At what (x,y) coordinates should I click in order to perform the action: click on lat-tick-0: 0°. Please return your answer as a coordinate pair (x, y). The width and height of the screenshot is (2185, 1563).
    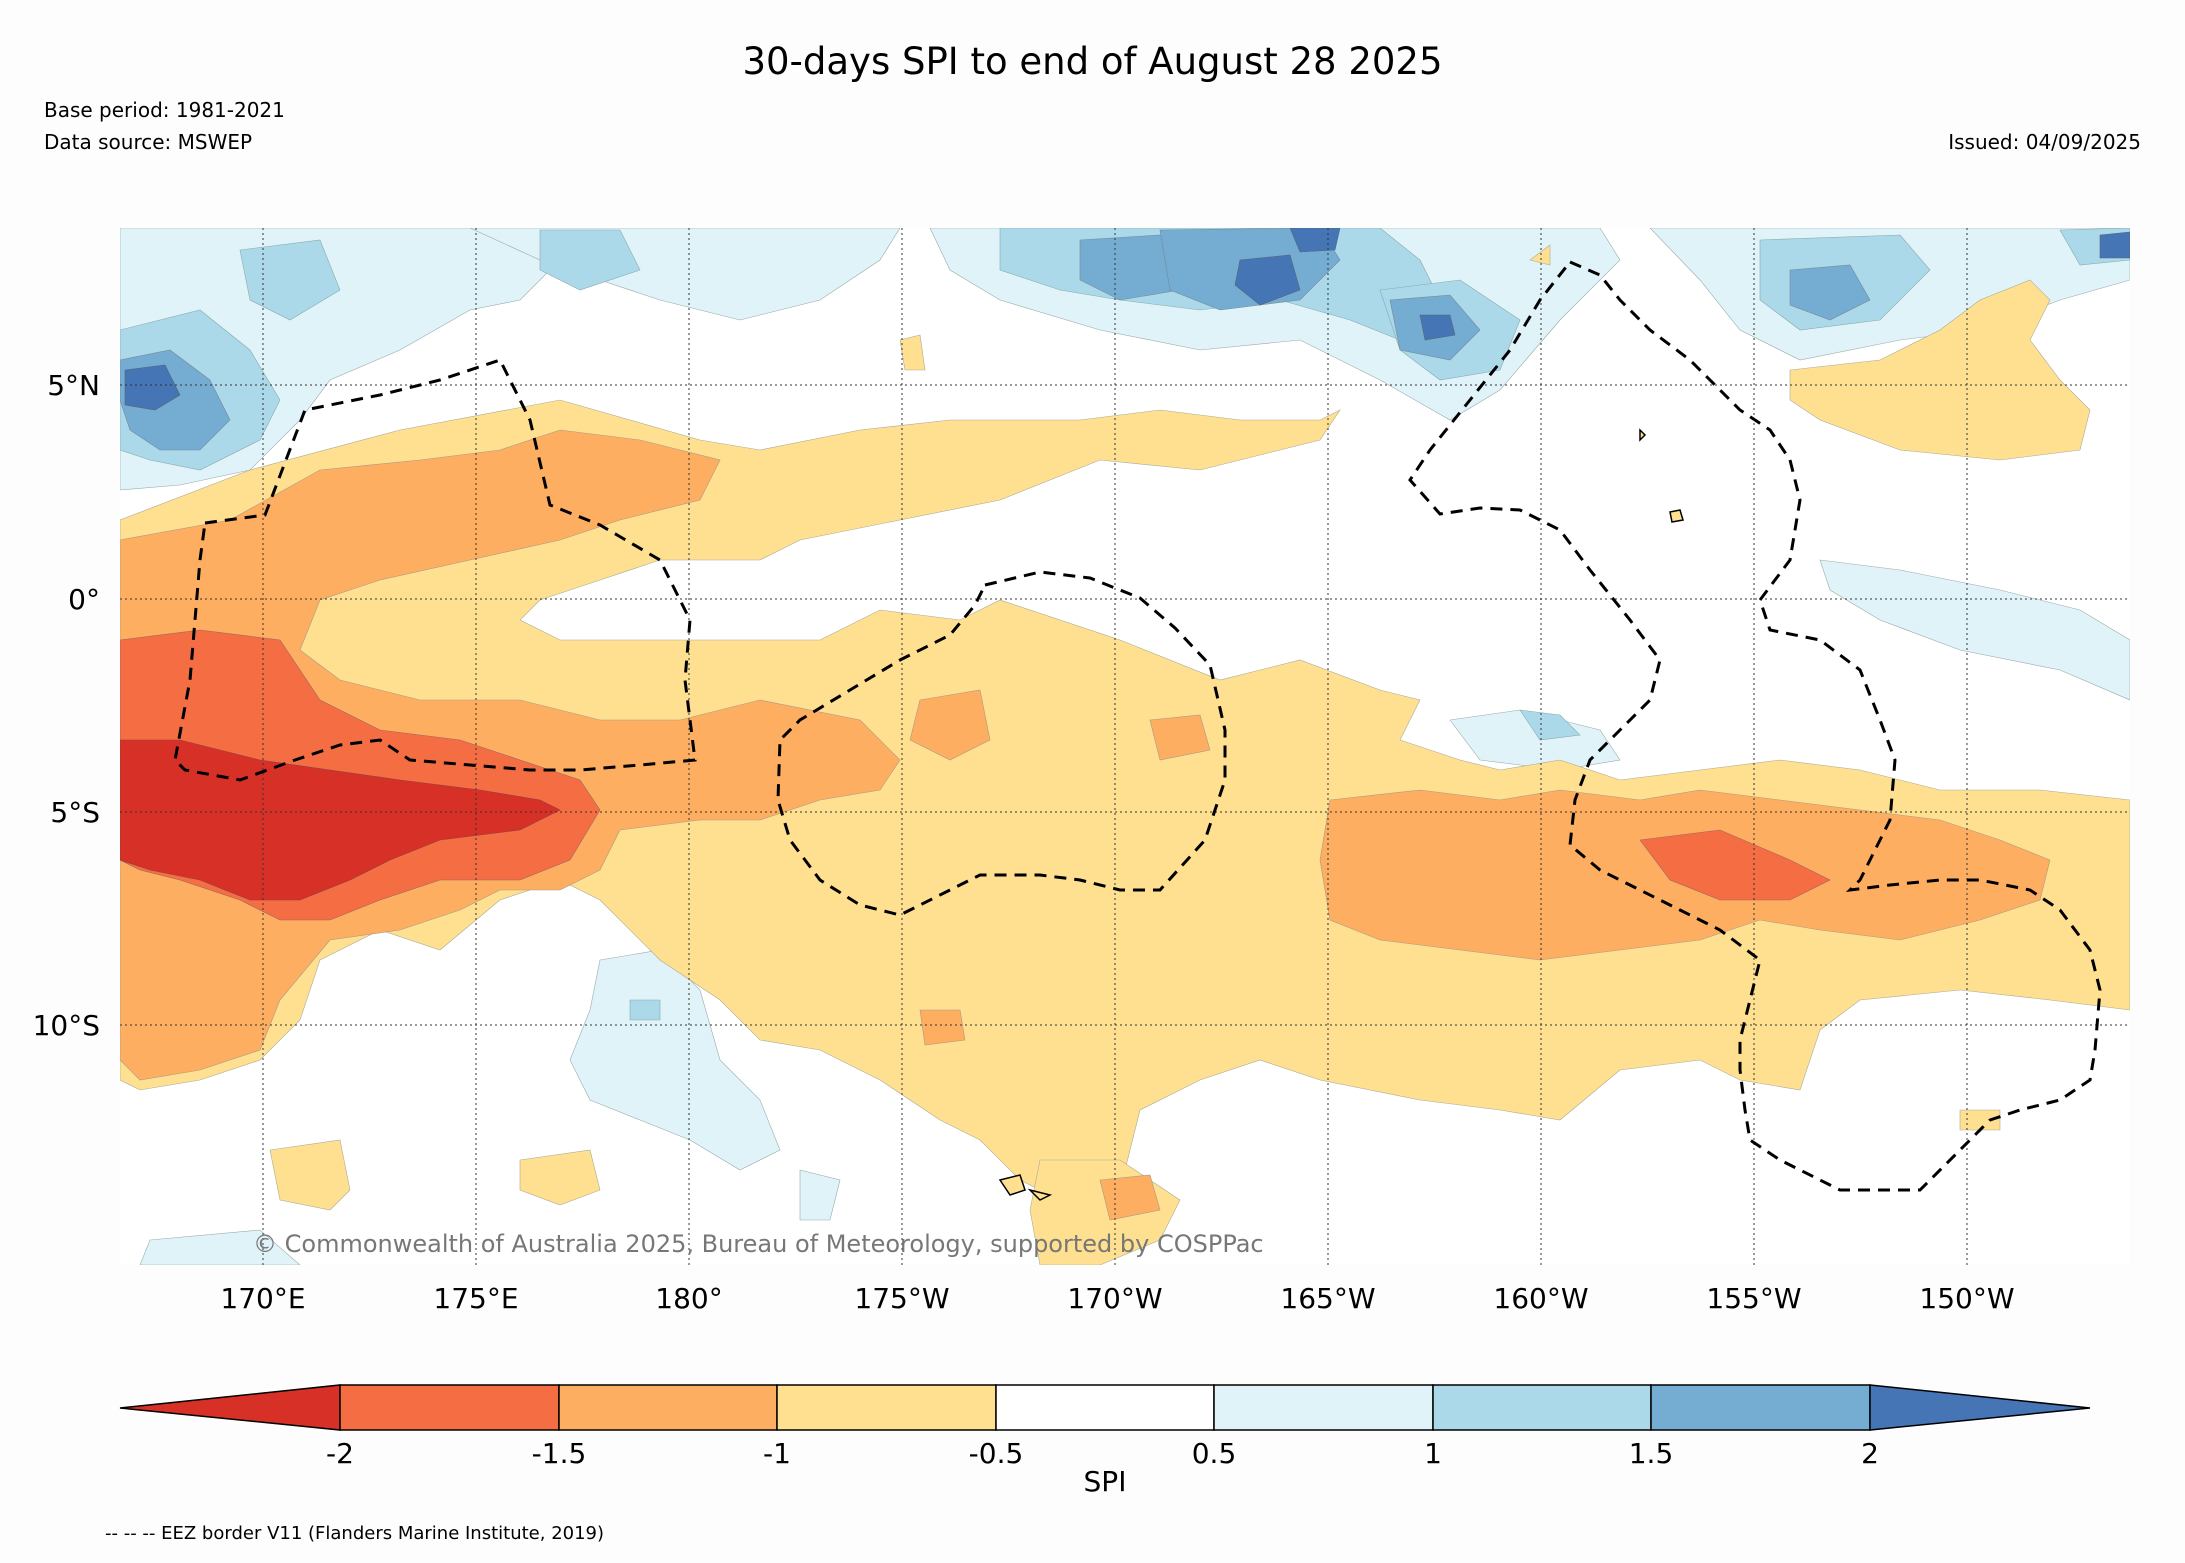
    Looking at the image, I should click on (84, 599).